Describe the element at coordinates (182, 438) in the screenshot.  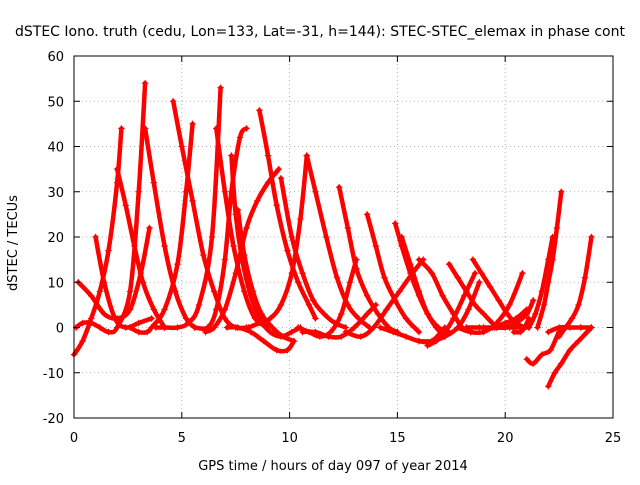
I see `x-tick-label: 5` at that location.